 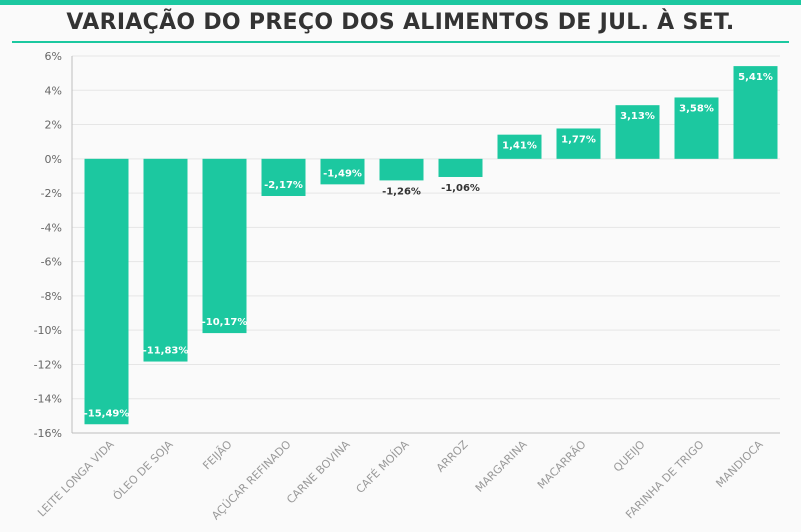 I want to click on x-tick-label: FEIJÃO, so click(x=217, y=455).